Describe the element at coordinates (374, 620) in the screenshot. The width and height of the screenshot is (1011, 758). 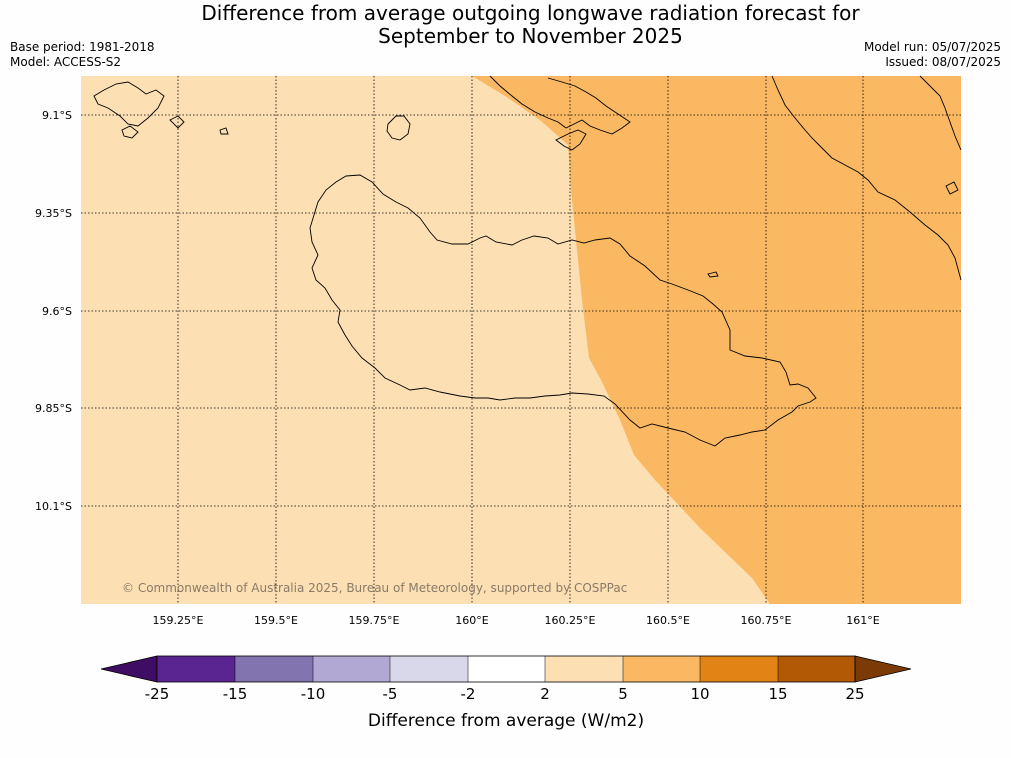
I see `lon-label: 159.75°E` at that location.